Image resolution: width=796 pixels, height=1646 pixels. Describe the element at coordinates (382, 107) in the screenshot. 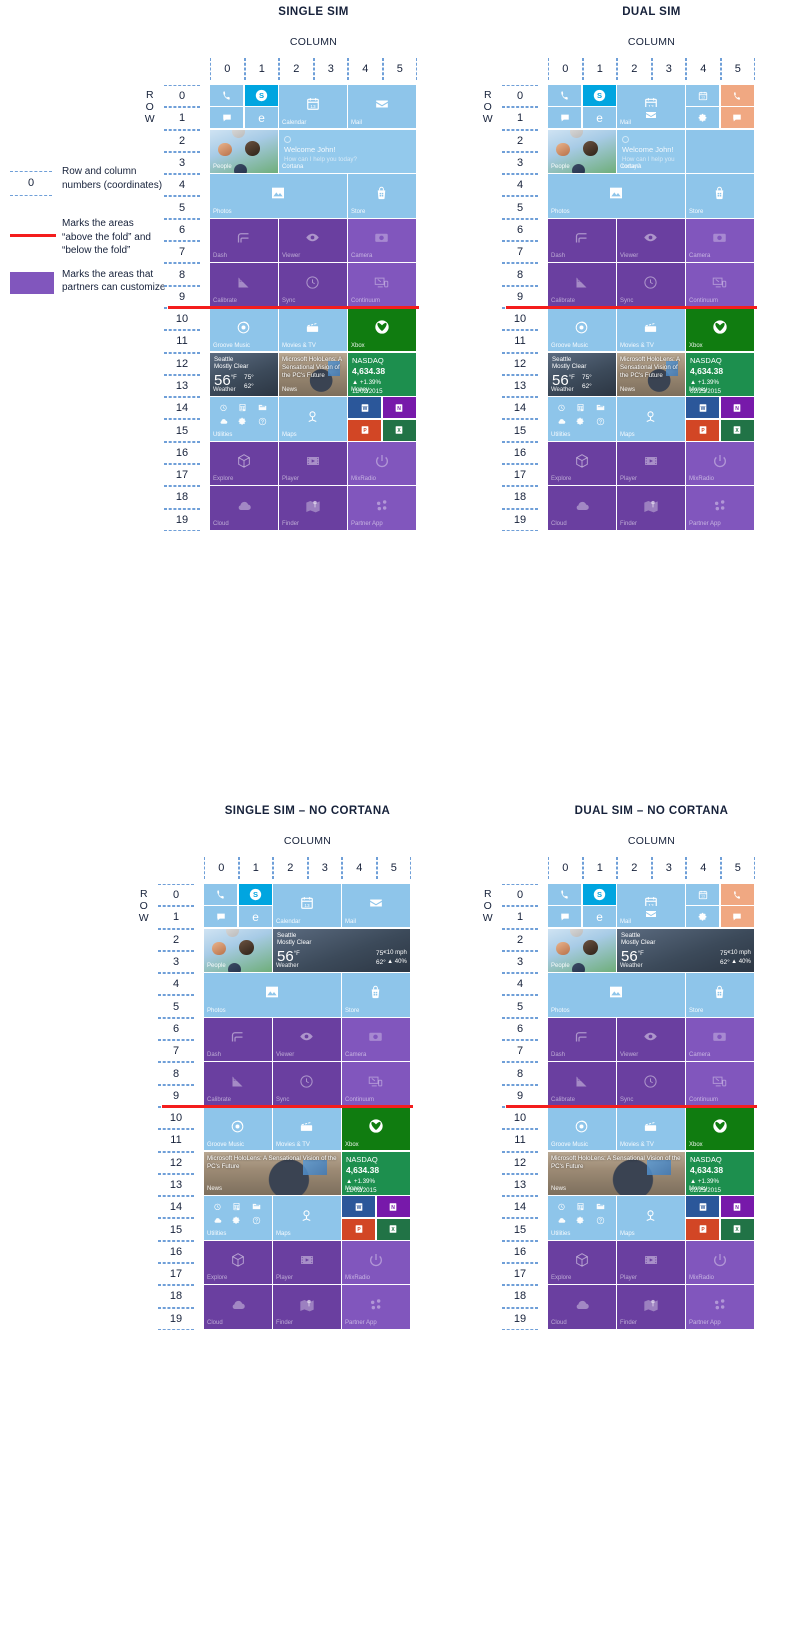

I see `tile-mail: Mail` at that location.